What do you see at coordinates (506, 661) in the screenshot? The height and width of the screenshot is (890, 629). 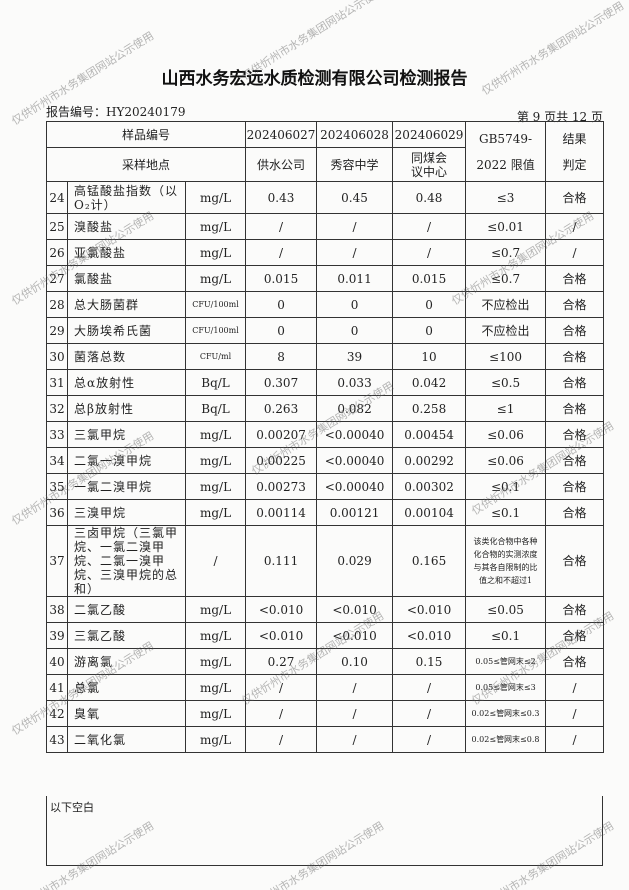 I see `limit: 0.05≤管网末≤2` at bounding box center [506, 661].